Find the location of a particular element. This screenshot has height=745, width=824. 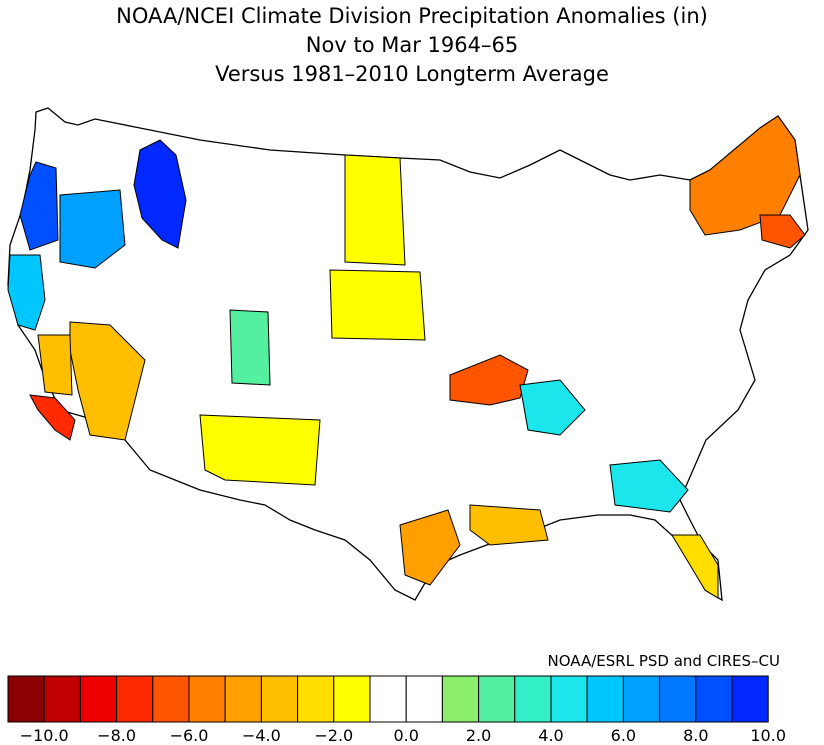

colorbar-tick-label: 0.0 is located at coordinates (406, 735).